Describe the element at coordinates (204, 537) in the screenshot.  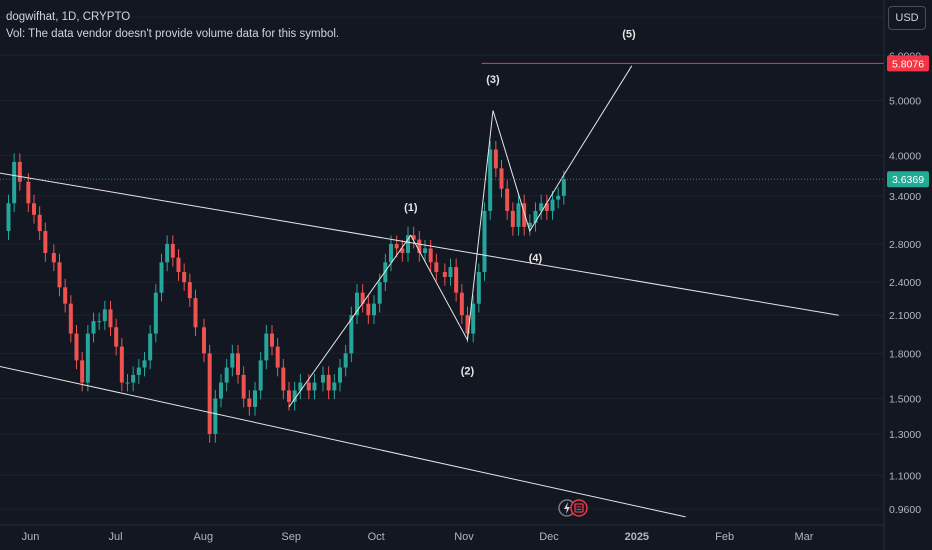
I see `time-tick-label: Aug` at that location.